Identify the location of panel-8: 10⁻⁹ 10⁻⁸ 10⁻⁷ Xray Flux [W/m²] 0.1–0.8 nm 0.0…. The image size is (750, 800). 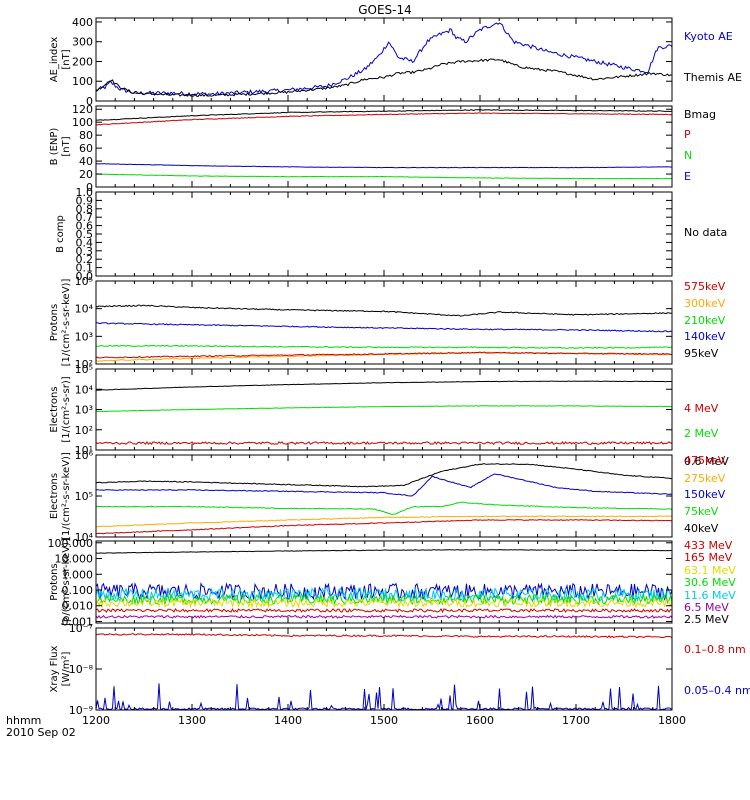
(399, 669).